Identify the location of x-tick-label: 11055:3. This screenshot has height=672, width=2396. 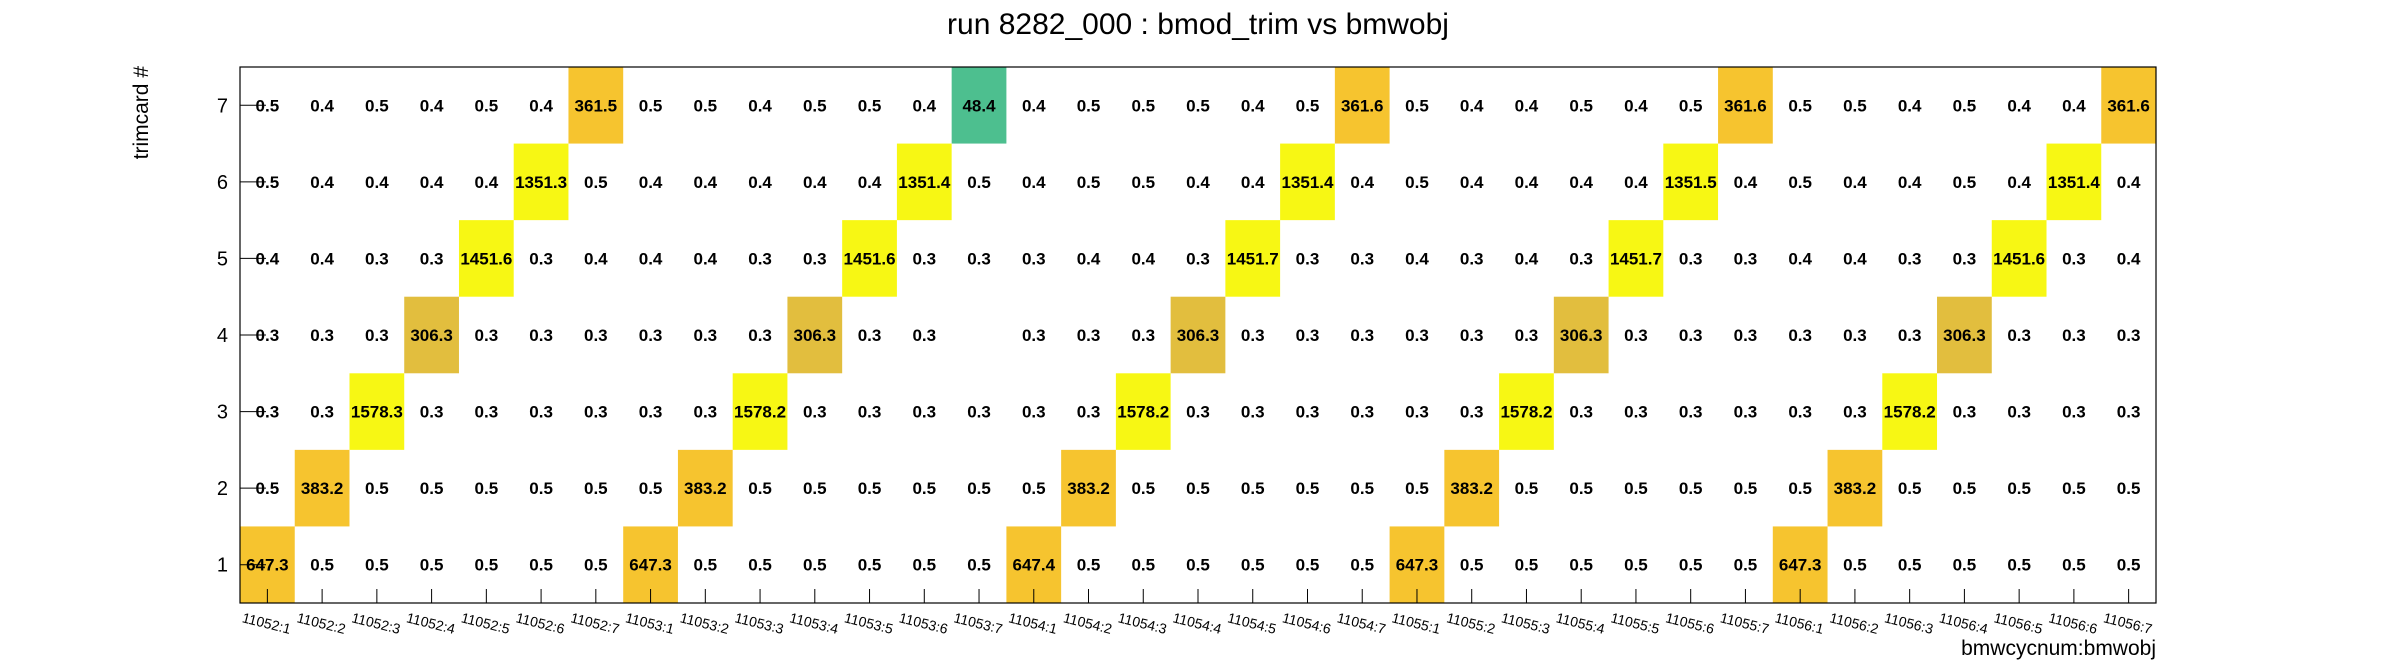
(1526, 623).